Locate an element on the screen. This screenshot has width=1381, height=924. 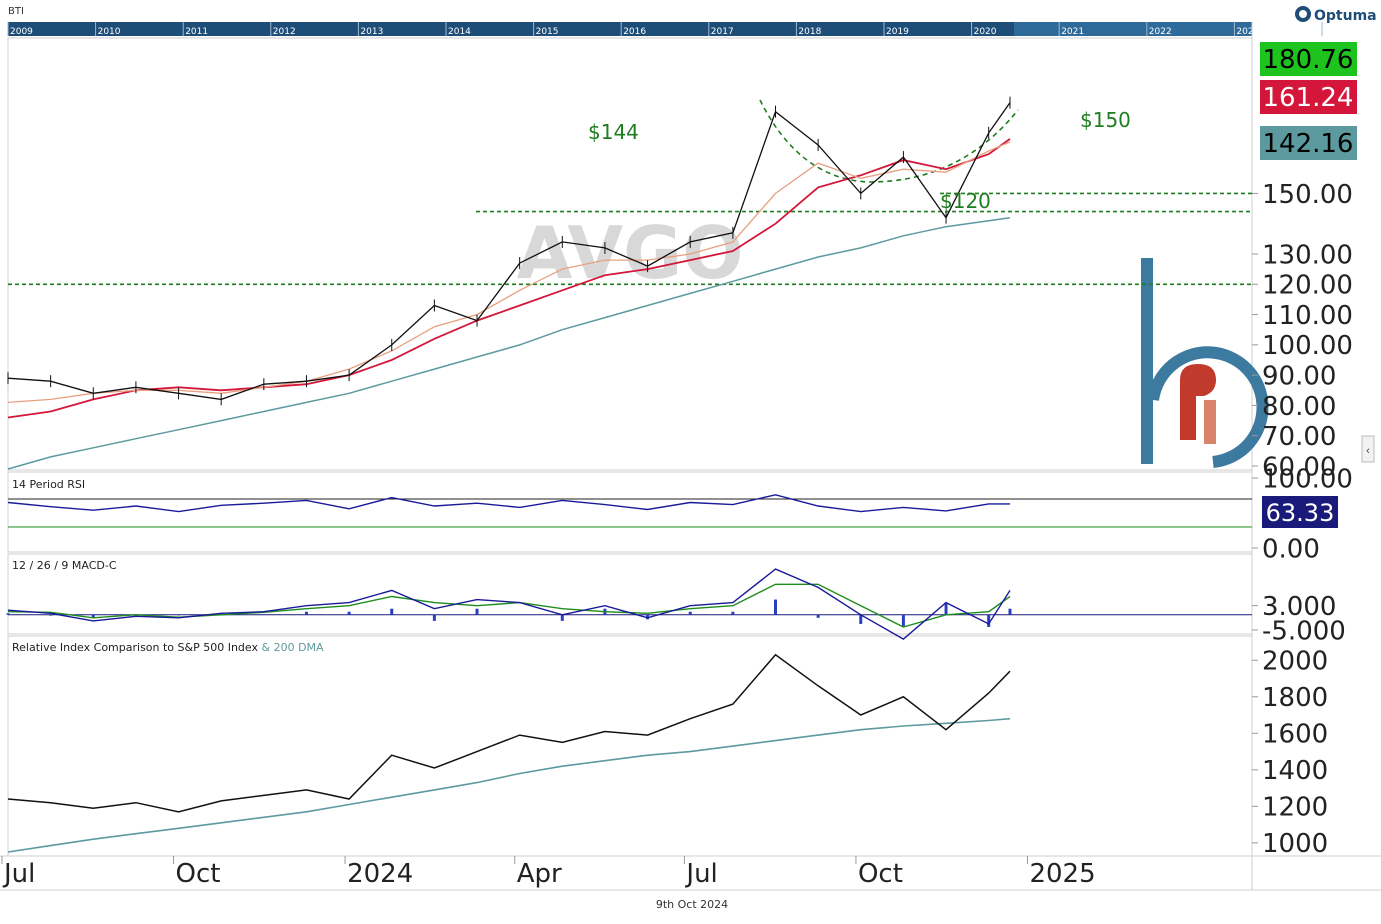
macd-plot is located at coordinates (629, 604).